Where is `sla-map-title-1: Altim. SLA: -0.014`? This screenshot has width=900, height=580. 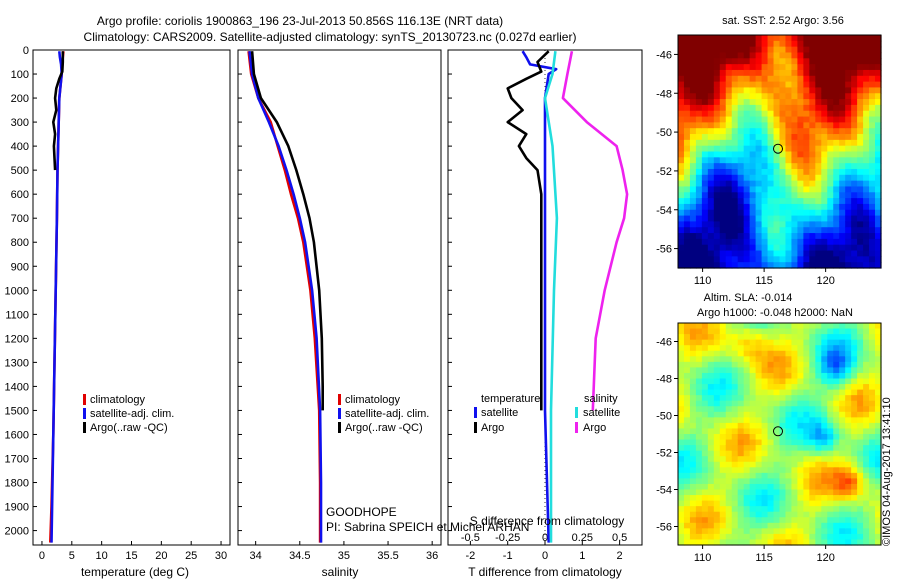
sla-map-title-1: Altim. SLA: -0.014 is located at coordinates (748, 298).